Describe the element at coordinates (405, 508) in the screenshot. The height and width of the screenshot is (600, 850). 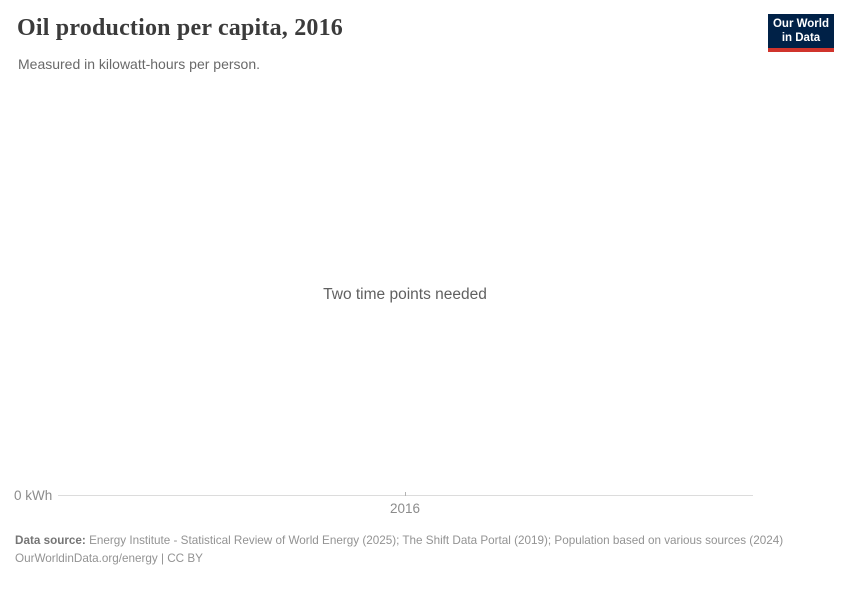
I see `x-axis-tick-label: 2016` at that location.